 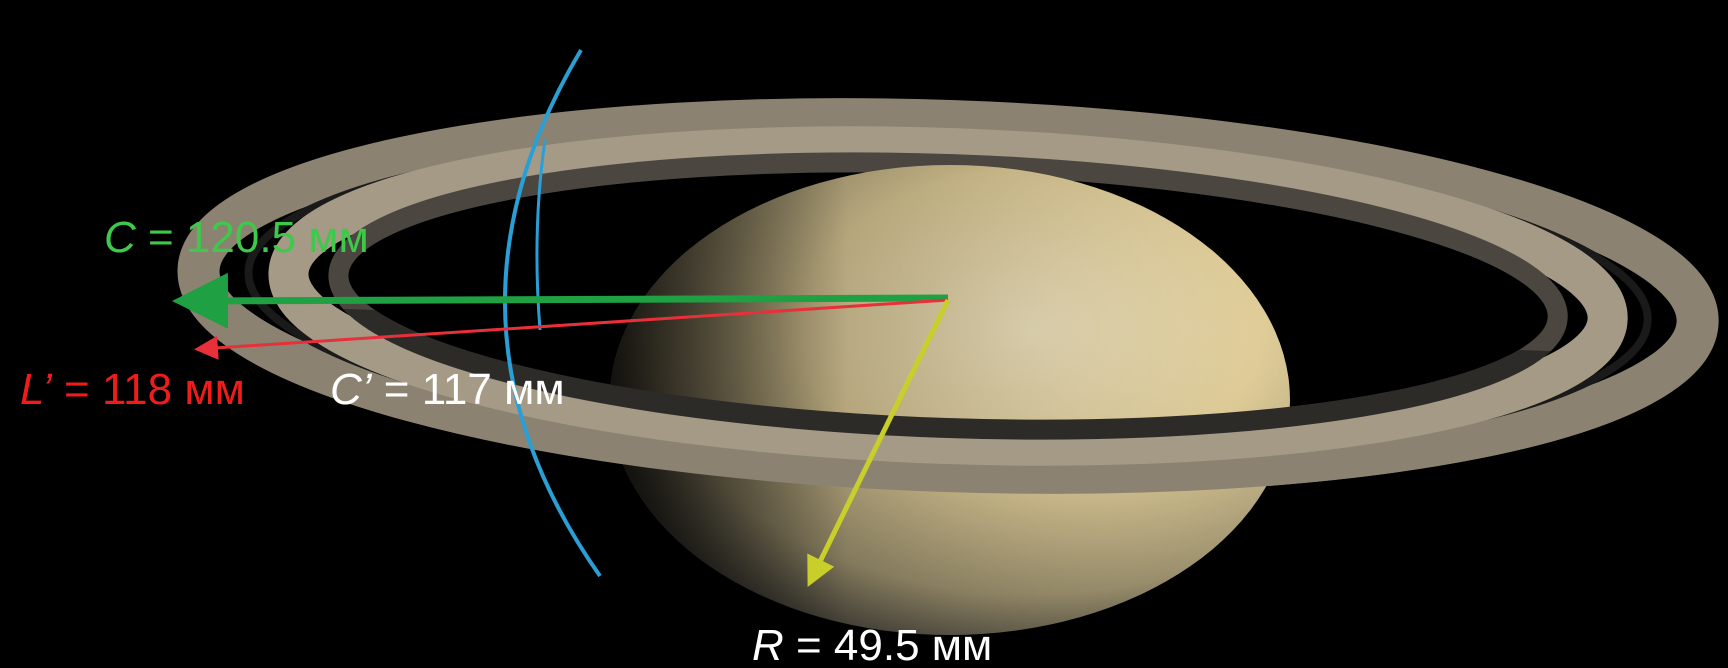 I want to click on label-l: L’ = 118 мм, so click(x=132, y=389).